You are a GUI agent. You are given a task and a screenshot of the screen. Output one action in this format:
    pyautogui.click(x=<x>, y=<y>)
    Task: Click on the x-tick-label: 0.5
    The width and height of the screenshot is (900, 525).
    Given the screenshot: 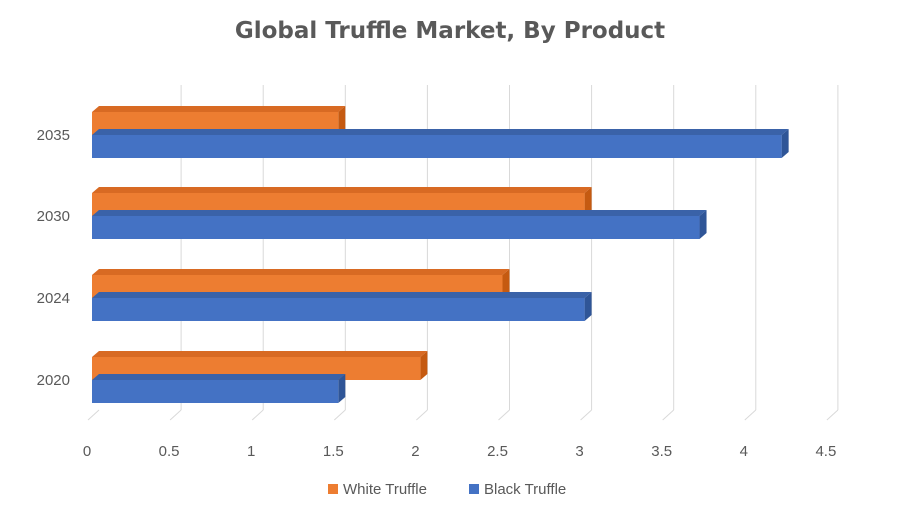 What is the action you would take?
    pyautogui.click(x=169, y=451)
    